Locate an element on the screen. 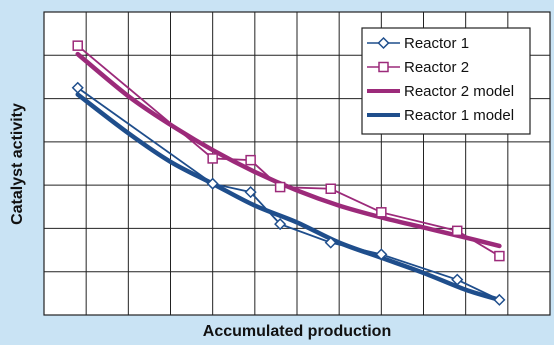 This screenshot has height=345, width=554. legend-label-reactor-1-model: Reactor 1 model is located at coordinates (459, 115).